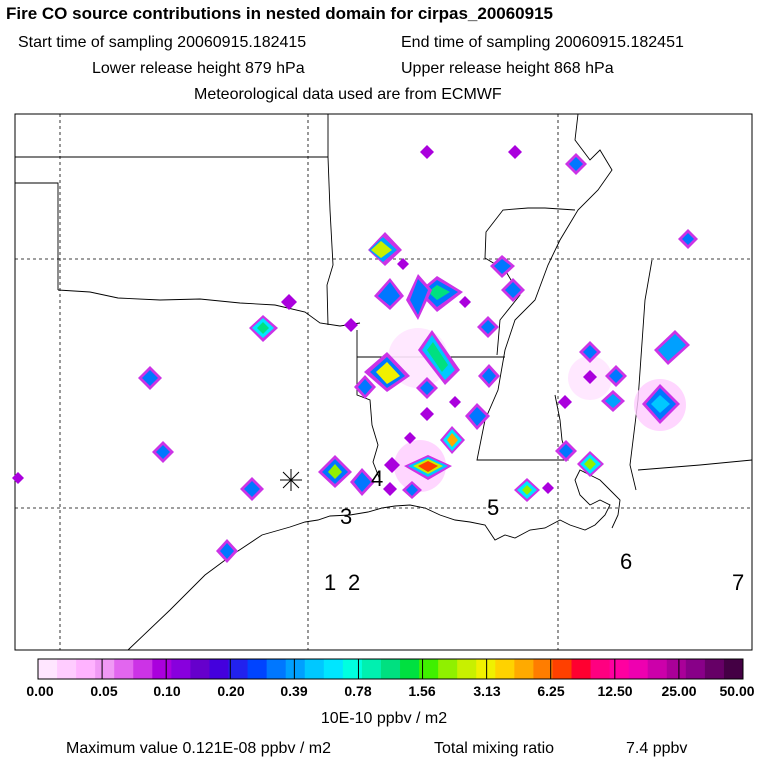 Image resolution: width=768 pixels, height=768 pixels. Describe the element at coordinates (231, 691) in the screenshot. I see `colorbar-tick-label: 0.20` at that location.